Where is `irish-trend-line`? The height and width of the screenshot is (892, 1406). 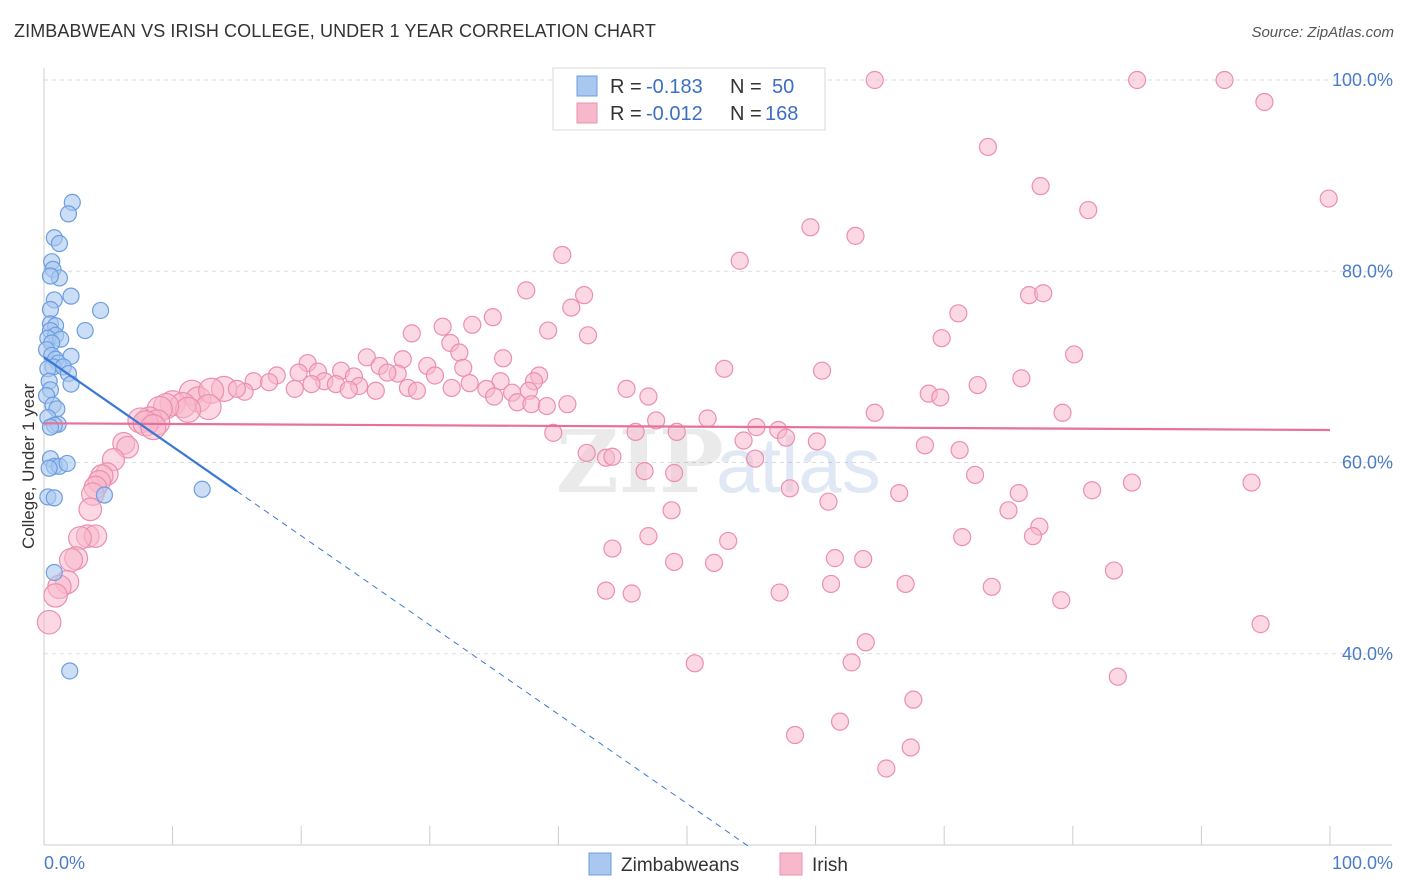
irish-trend-line is located at coordinates (687, 427).